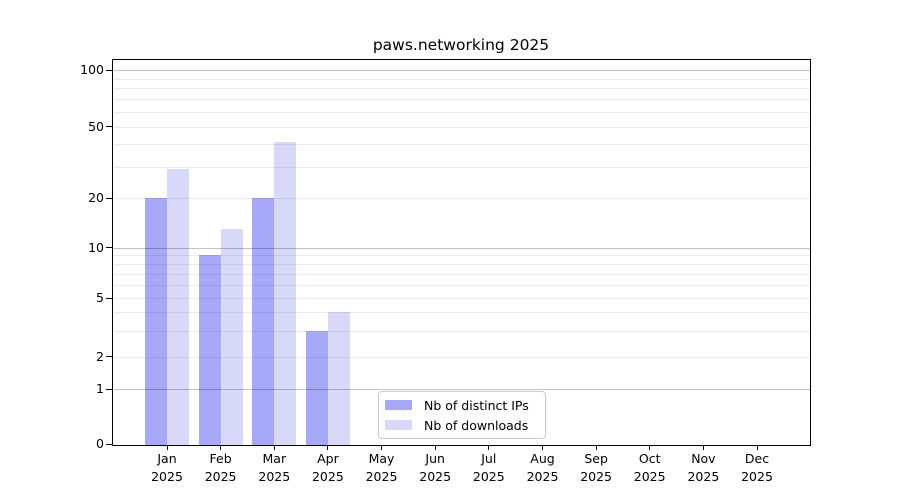 This screenshot has width=900, height=500. What do you see at coordinates (92, 69) in the screenshot?
I see `y-tick-label: 100` at bounding box center [92, 69].